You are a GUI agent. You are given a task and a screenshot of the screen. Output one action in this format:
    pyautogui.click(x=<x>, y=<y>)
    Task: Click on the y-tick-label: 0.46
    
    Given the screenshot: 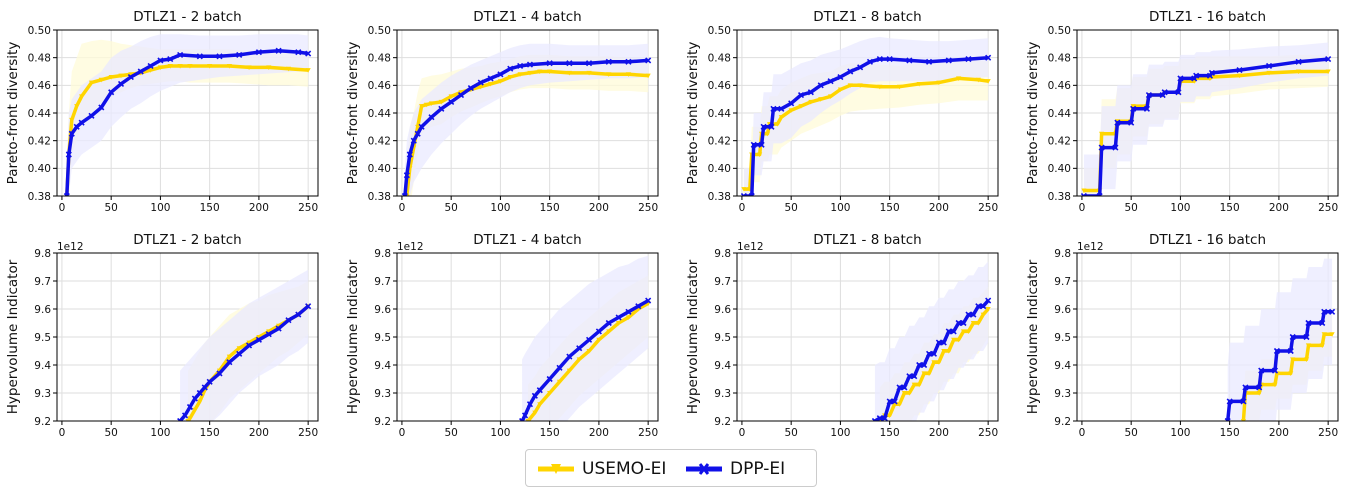 What is the action you would take?
    pyautogui.click(x=720, y=86)
    